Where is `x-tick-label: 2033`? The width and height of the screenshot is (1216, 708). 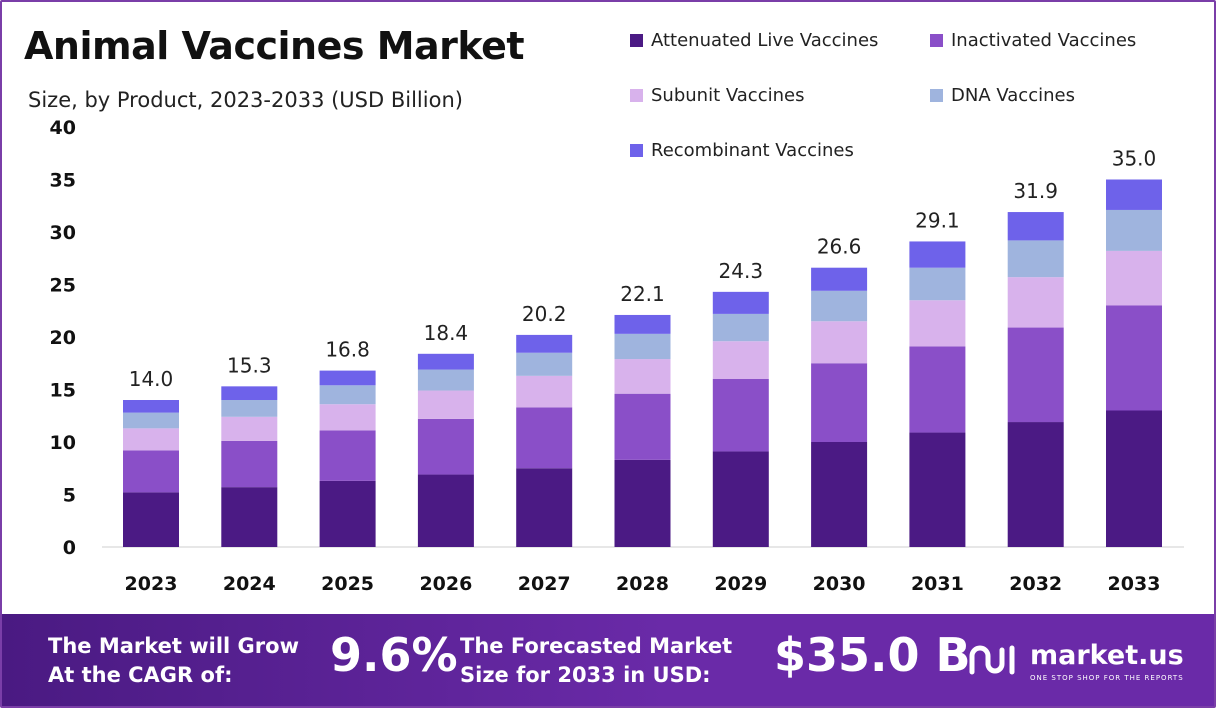
x-tick-label: 2033 is located at coordinates (1134, 584).